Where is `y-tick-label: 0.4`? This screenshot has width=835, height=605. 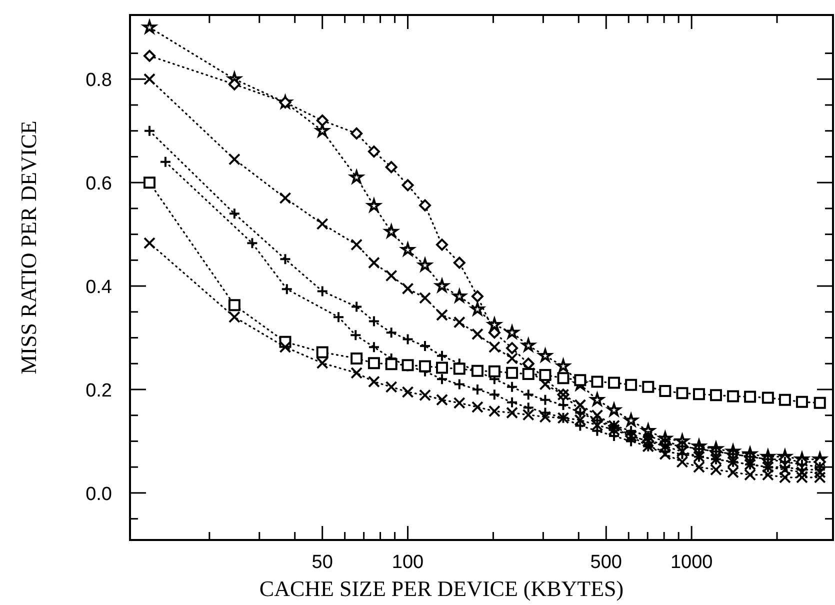
y-tick-label: 0.4 is located at coordinates (99, 287).